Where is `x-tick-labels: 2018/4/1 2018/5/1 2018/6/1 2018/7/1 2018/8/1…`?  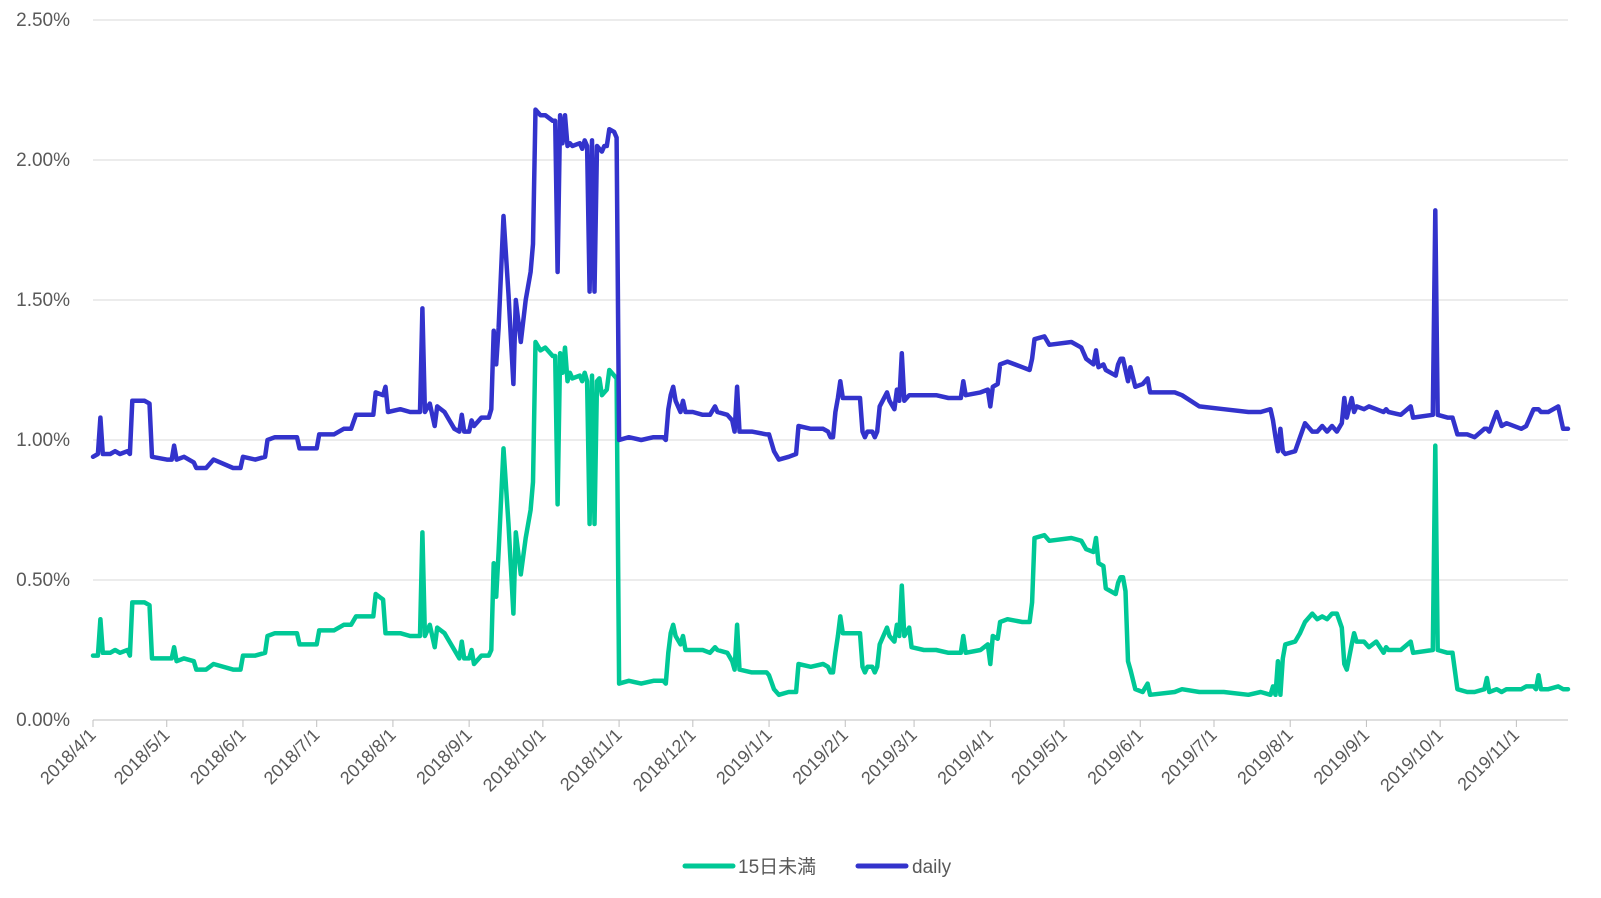 x-tick-labels: 2018/4/1 2018/5/1 2018/6/1 2018/7/1 2018/8/1… is located at coordinates (779, 757).